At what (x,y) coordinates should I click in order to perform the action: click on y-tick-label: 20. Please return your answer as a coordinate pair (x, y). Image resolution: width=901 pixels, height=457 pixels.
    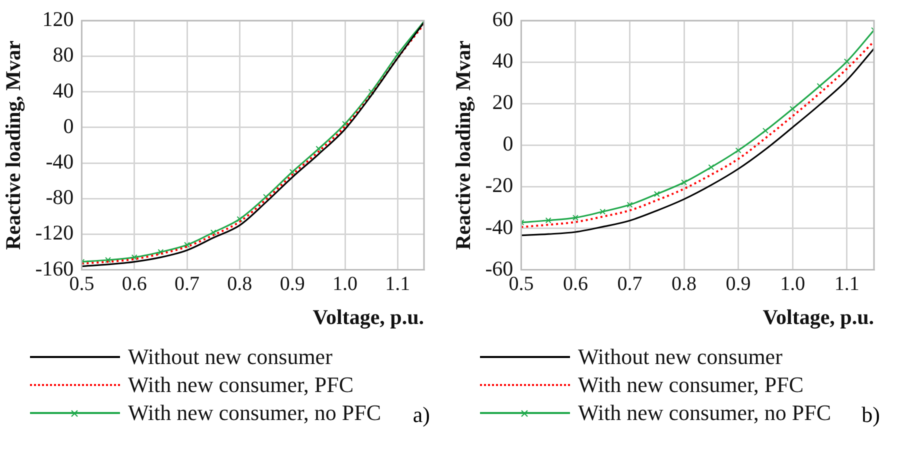
    Looking at the image, I should click on (503, 102).